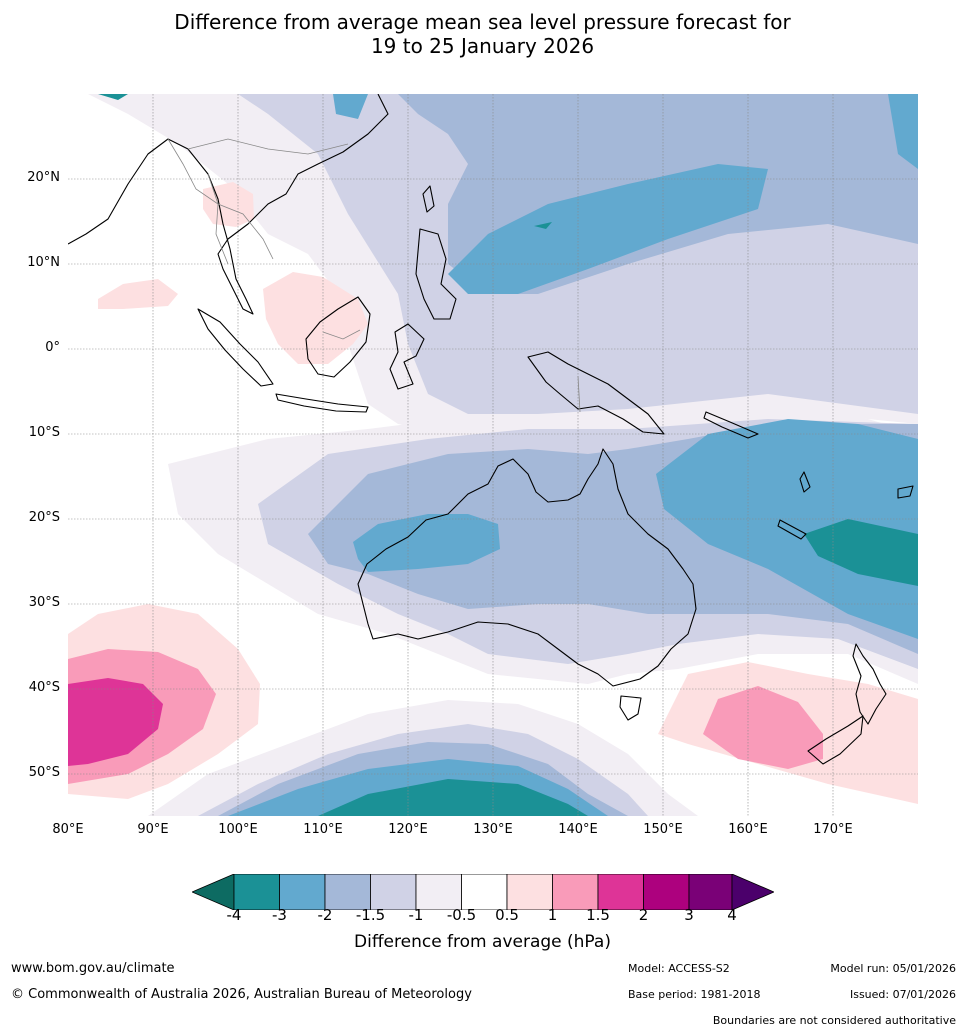 The height and width of the screenshot is (1035, 965). I want to click on lat-label-0: 0°, so click(52, 347).